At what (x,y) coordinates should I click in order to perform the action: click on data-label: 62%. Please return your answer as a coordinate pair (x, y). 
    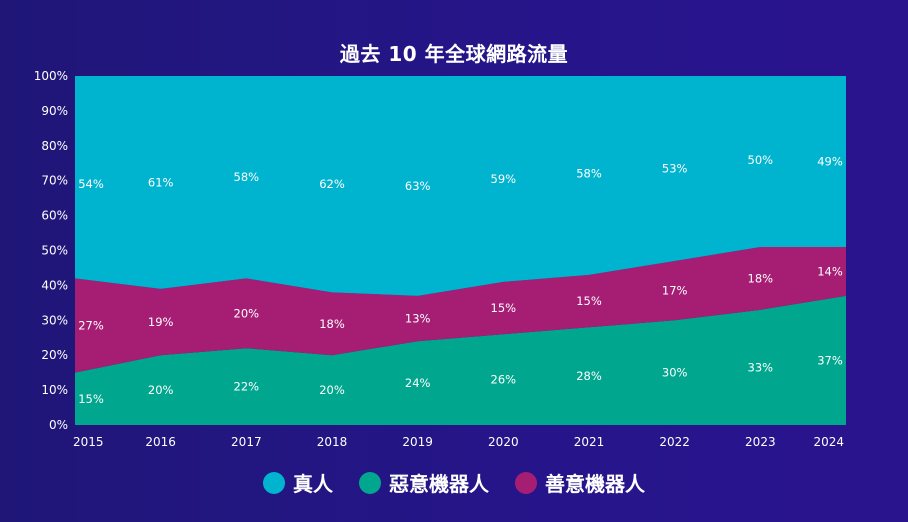
    Looking at the image, I should click on (332, 184).